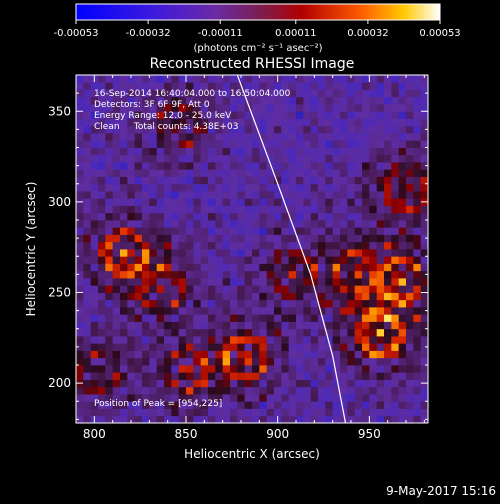 The image size is (500, 504). What do you see at coordinates (258, 12) in the screenshot?
I see `colorbar-gradient` at bounding box center [258, 12].